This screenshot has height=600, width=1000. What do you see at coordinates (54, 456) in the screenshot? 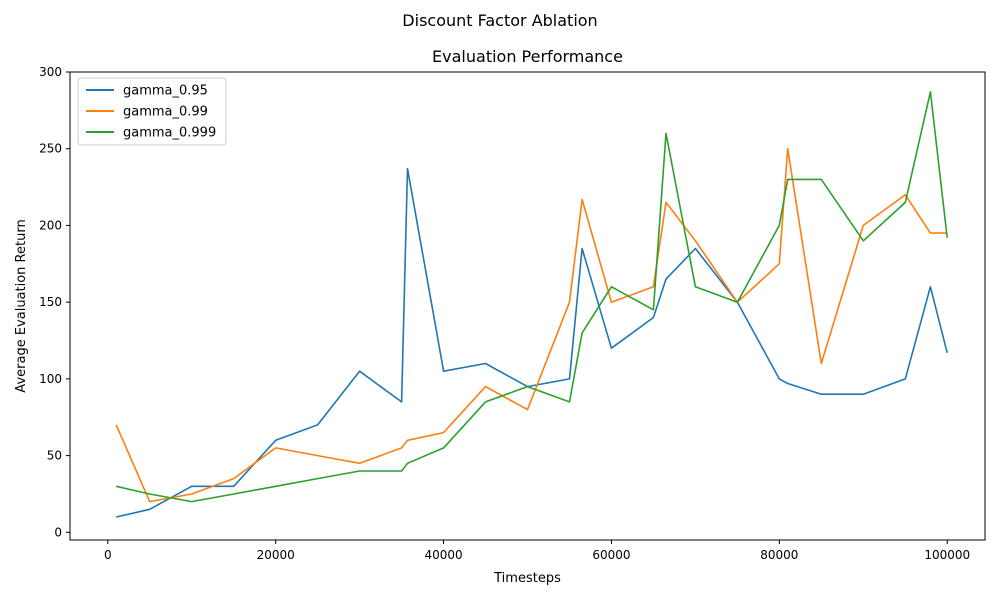
I see `y-tick-label: 50` at bounding box center [54, 456].